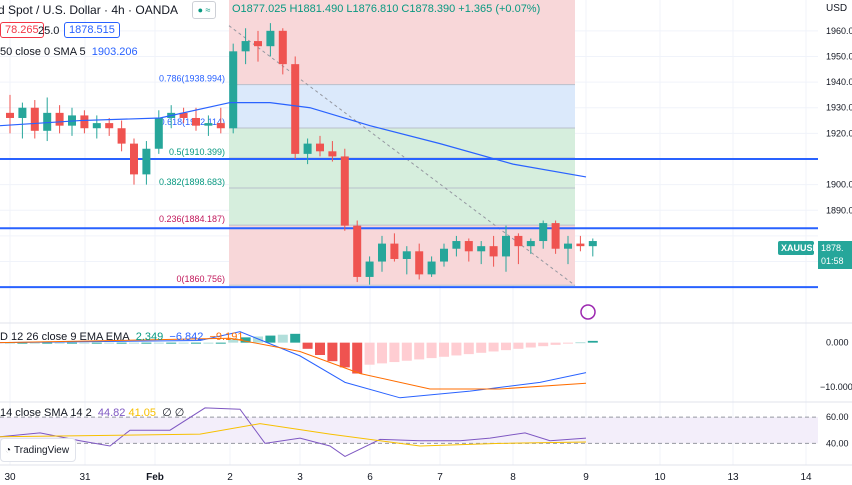 This screenshot has height=485, width=852. Describe the element at coordinates (155, 477) in the screenshot. I see `time-tick-label: Feb` at that location.